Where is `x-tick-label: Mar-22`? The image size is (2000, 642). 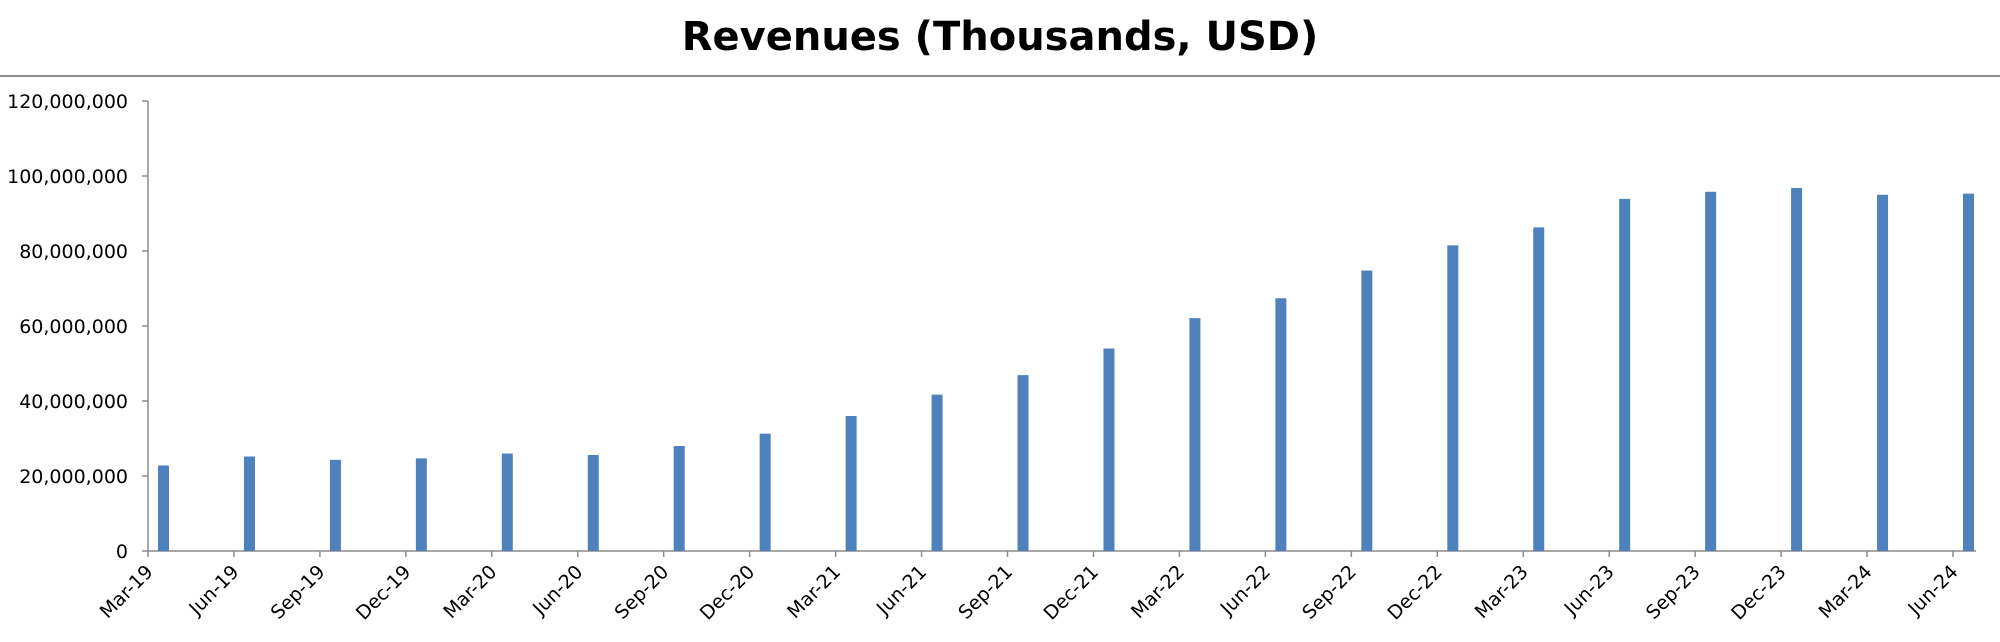
x-tick-label: Mar-22 is located at coordinates (1158, 592).